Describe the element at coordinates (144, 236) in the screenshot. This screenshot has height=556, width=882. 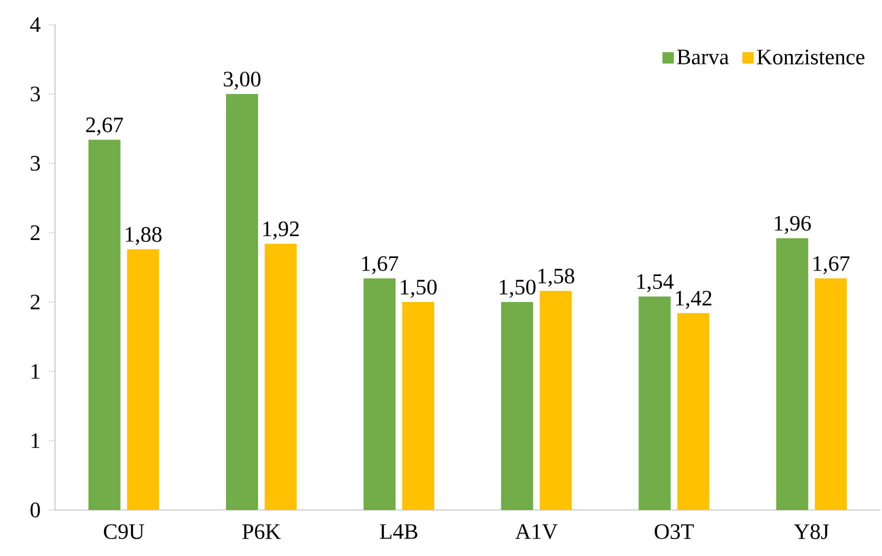
I see `data-label: 1,88` at that location.